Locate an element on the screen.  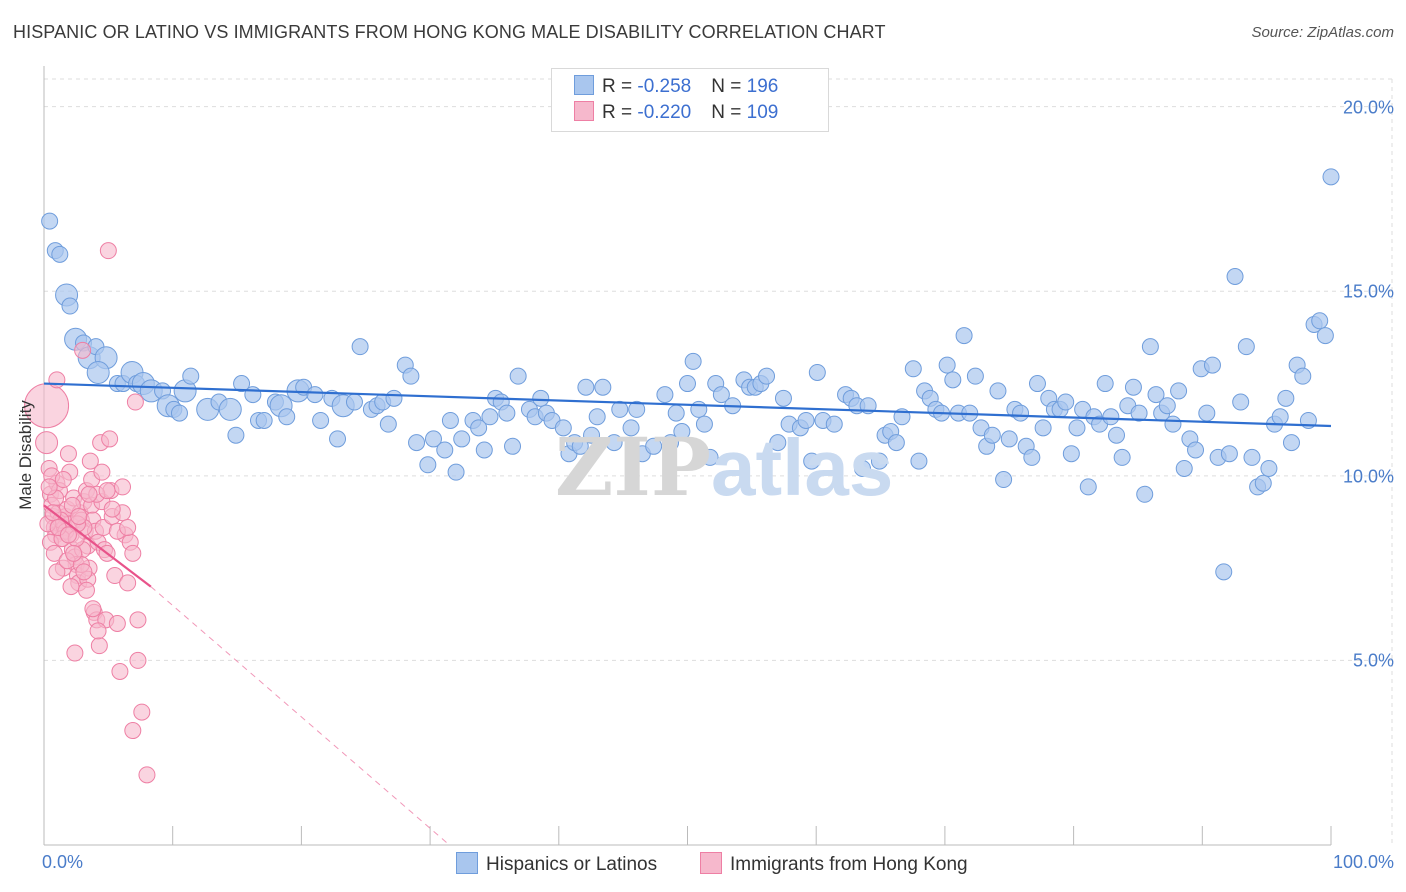
y-tick-label: 15.0% is located at coordinates (1368, 291).